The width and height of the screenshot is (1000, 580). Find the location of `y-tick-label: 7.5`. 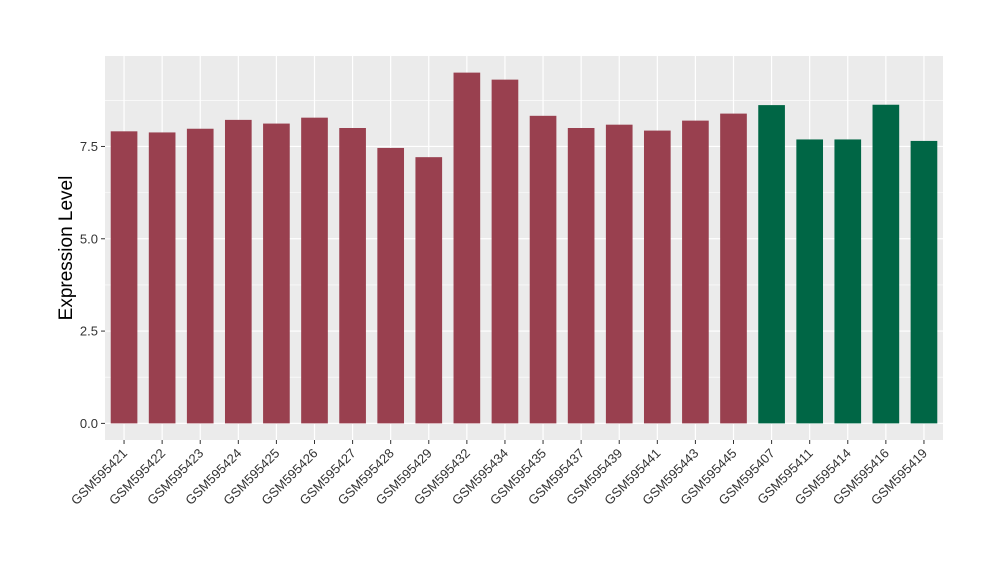

y-tick-label: 7.5 is located at coordinates (89, 146).